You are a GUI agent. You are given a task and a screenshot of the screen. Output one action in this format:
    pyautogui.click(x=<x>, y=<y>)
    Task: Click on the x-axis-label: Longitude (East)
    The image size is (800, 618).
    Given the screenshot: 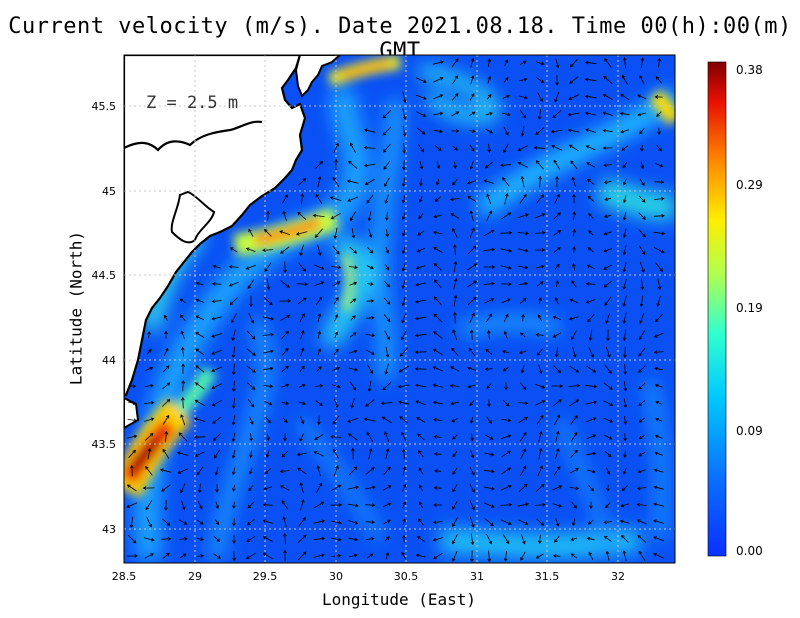 What is the action you would take?
    pyautogui.click(x=399, y=599)
    